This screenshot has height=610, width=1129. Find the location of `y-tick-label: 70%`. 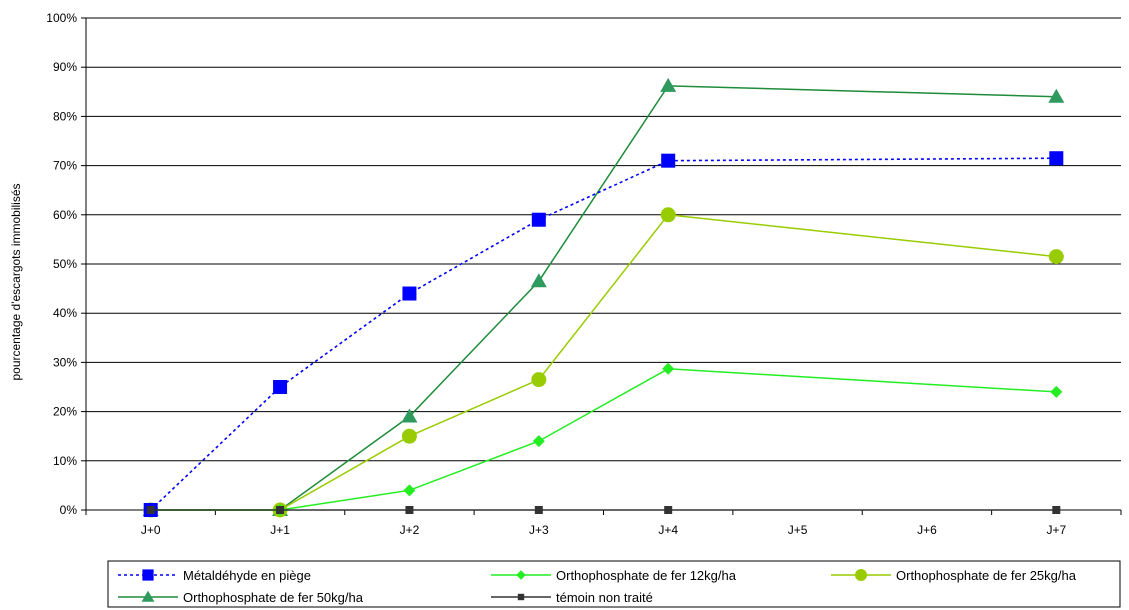

y-tick-label: 70% is located at coordinates (65, 166).